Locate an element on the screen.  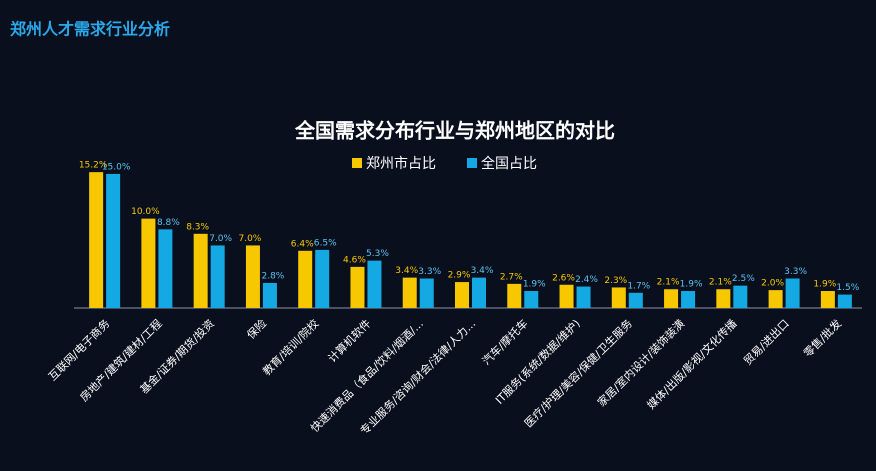
value-label: 15.2% is located at coordinates (93, 166).